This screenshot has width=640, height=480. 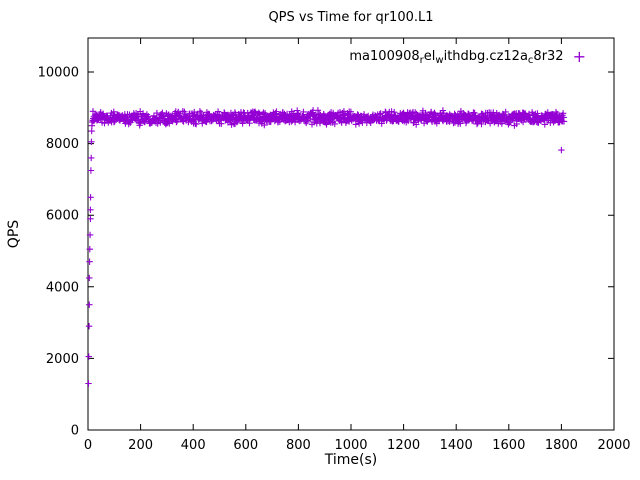 I want to click on x-tick-label: 400, so click(x=193, y=445).